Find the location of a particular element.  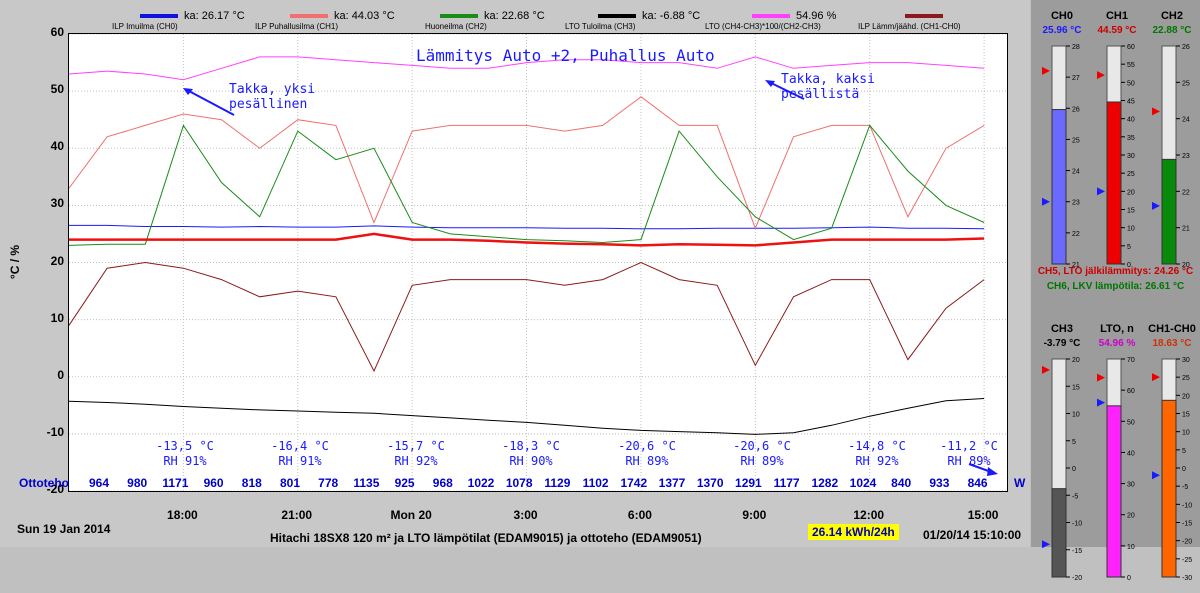

ottoteho-value: 1370 is located at coordinates (710, 483).